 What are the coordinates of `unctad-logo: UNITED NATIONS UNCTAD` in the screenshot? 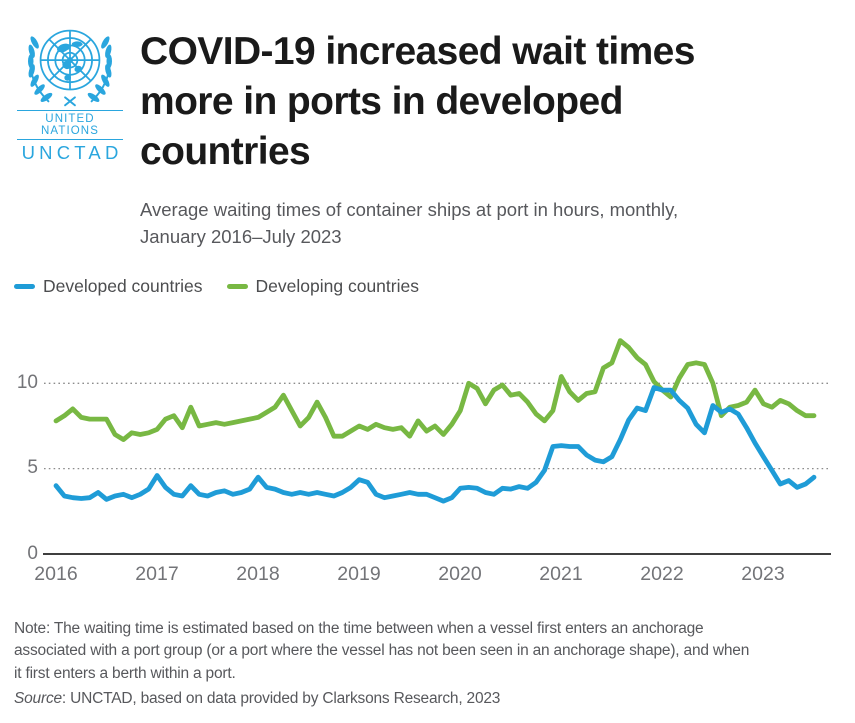 It's located at (70, 93).